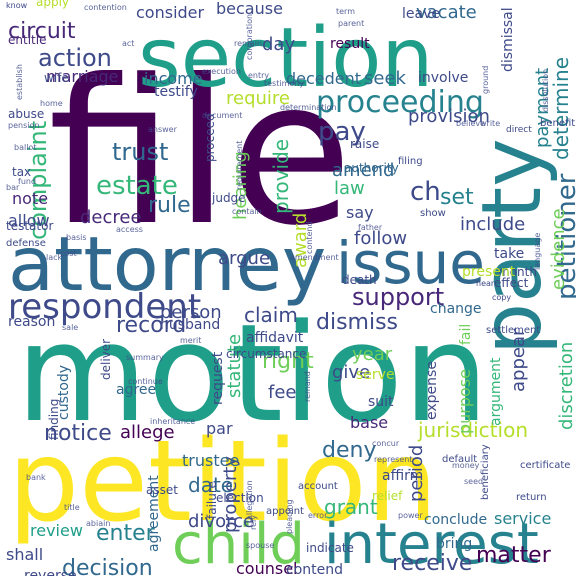 The width and height of the screenshot is (576, 576). Describe the element at coordinates (513, 330) in the screenshot. I see `word-settlement: settlement` at that location.